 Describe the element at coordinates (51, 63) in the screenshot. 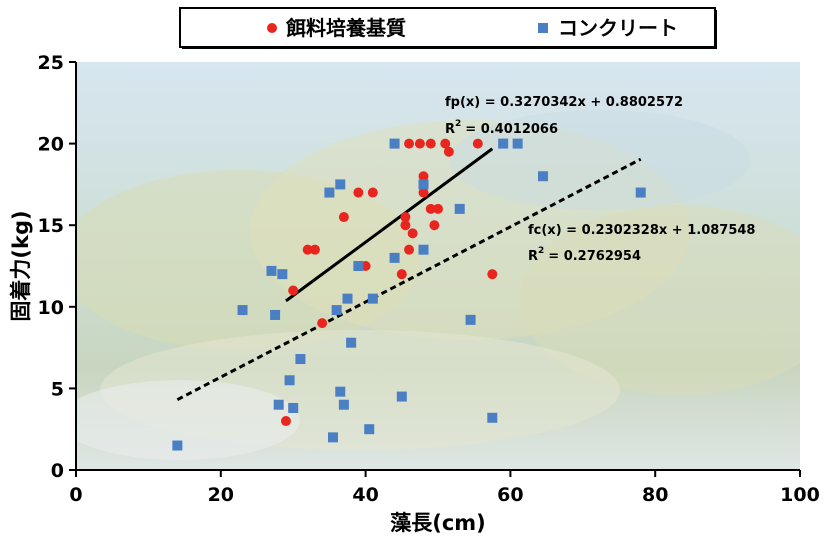

I see `y-tick-label: 25` at that location.